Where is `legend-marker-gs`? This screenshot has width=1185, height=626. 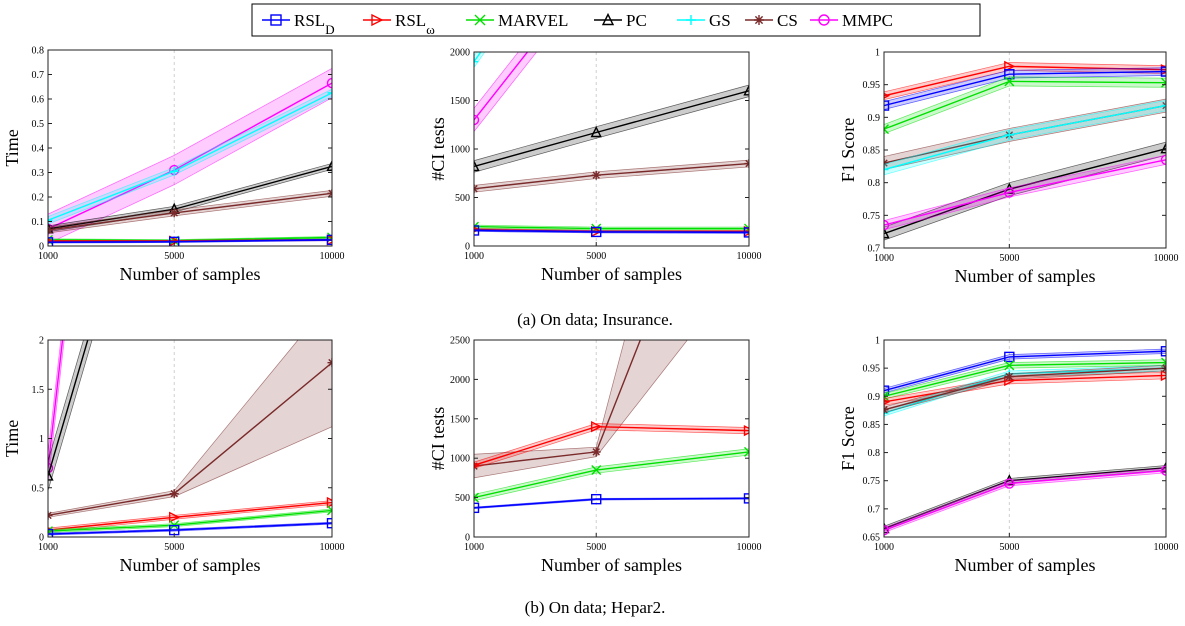 legend-marker-gs is located at coordinates (691, 20).